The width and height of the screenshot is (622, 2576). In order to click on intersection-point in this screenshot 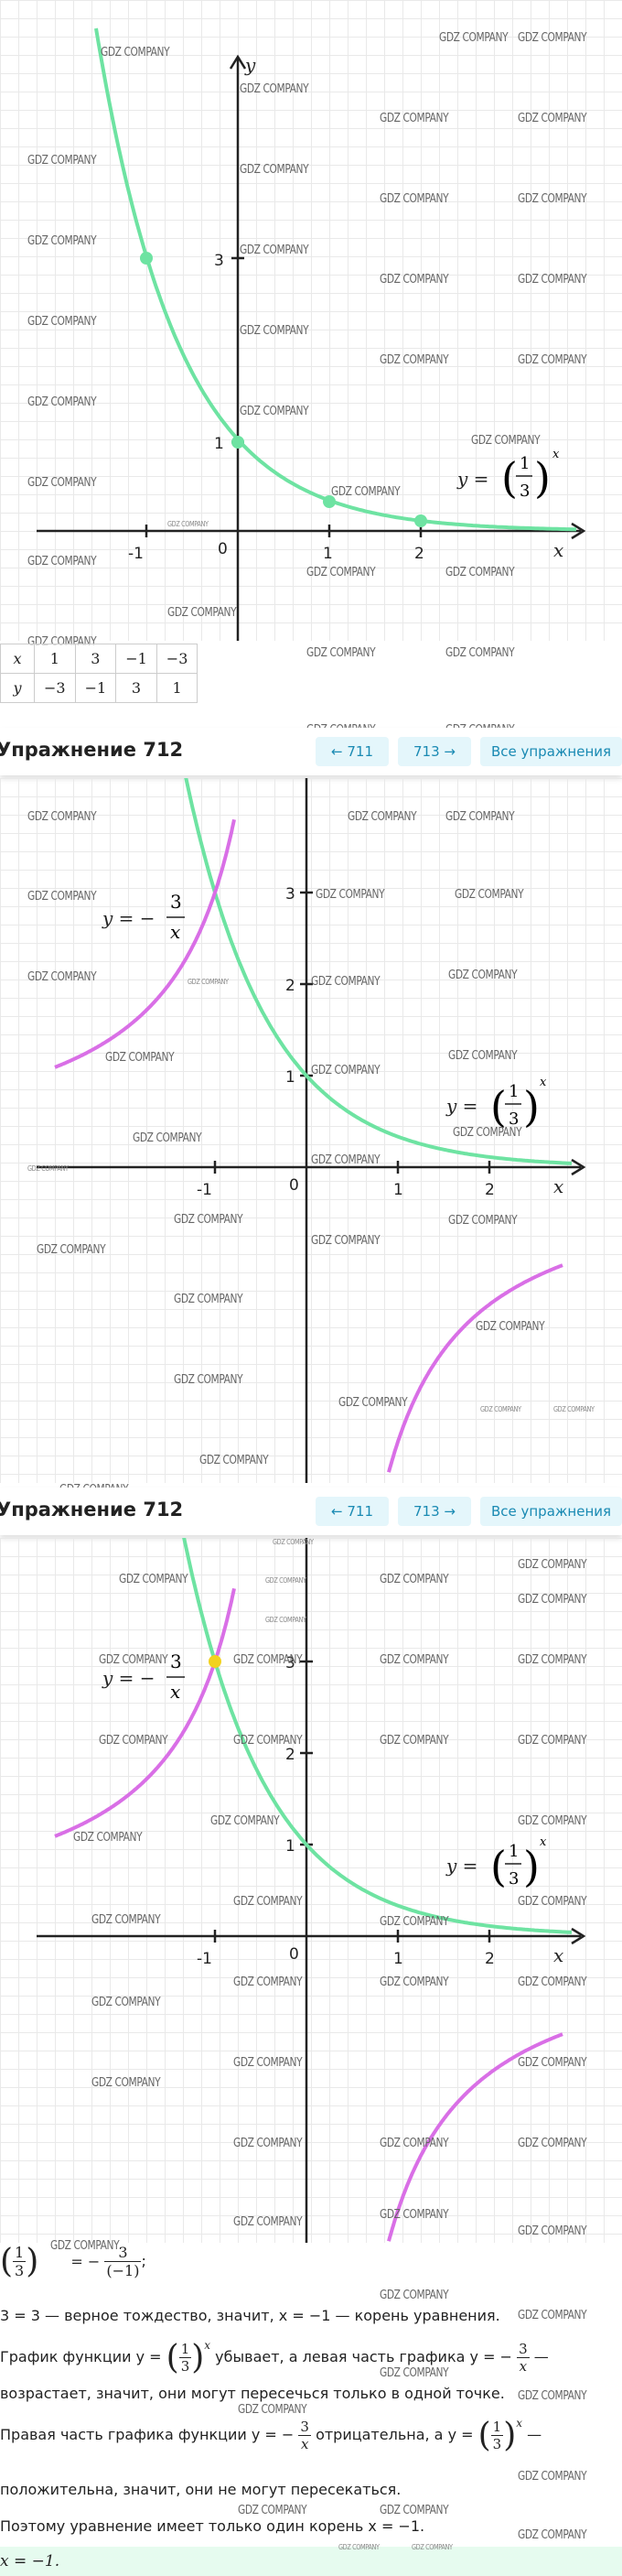, I will do `click(215, 1662)`.